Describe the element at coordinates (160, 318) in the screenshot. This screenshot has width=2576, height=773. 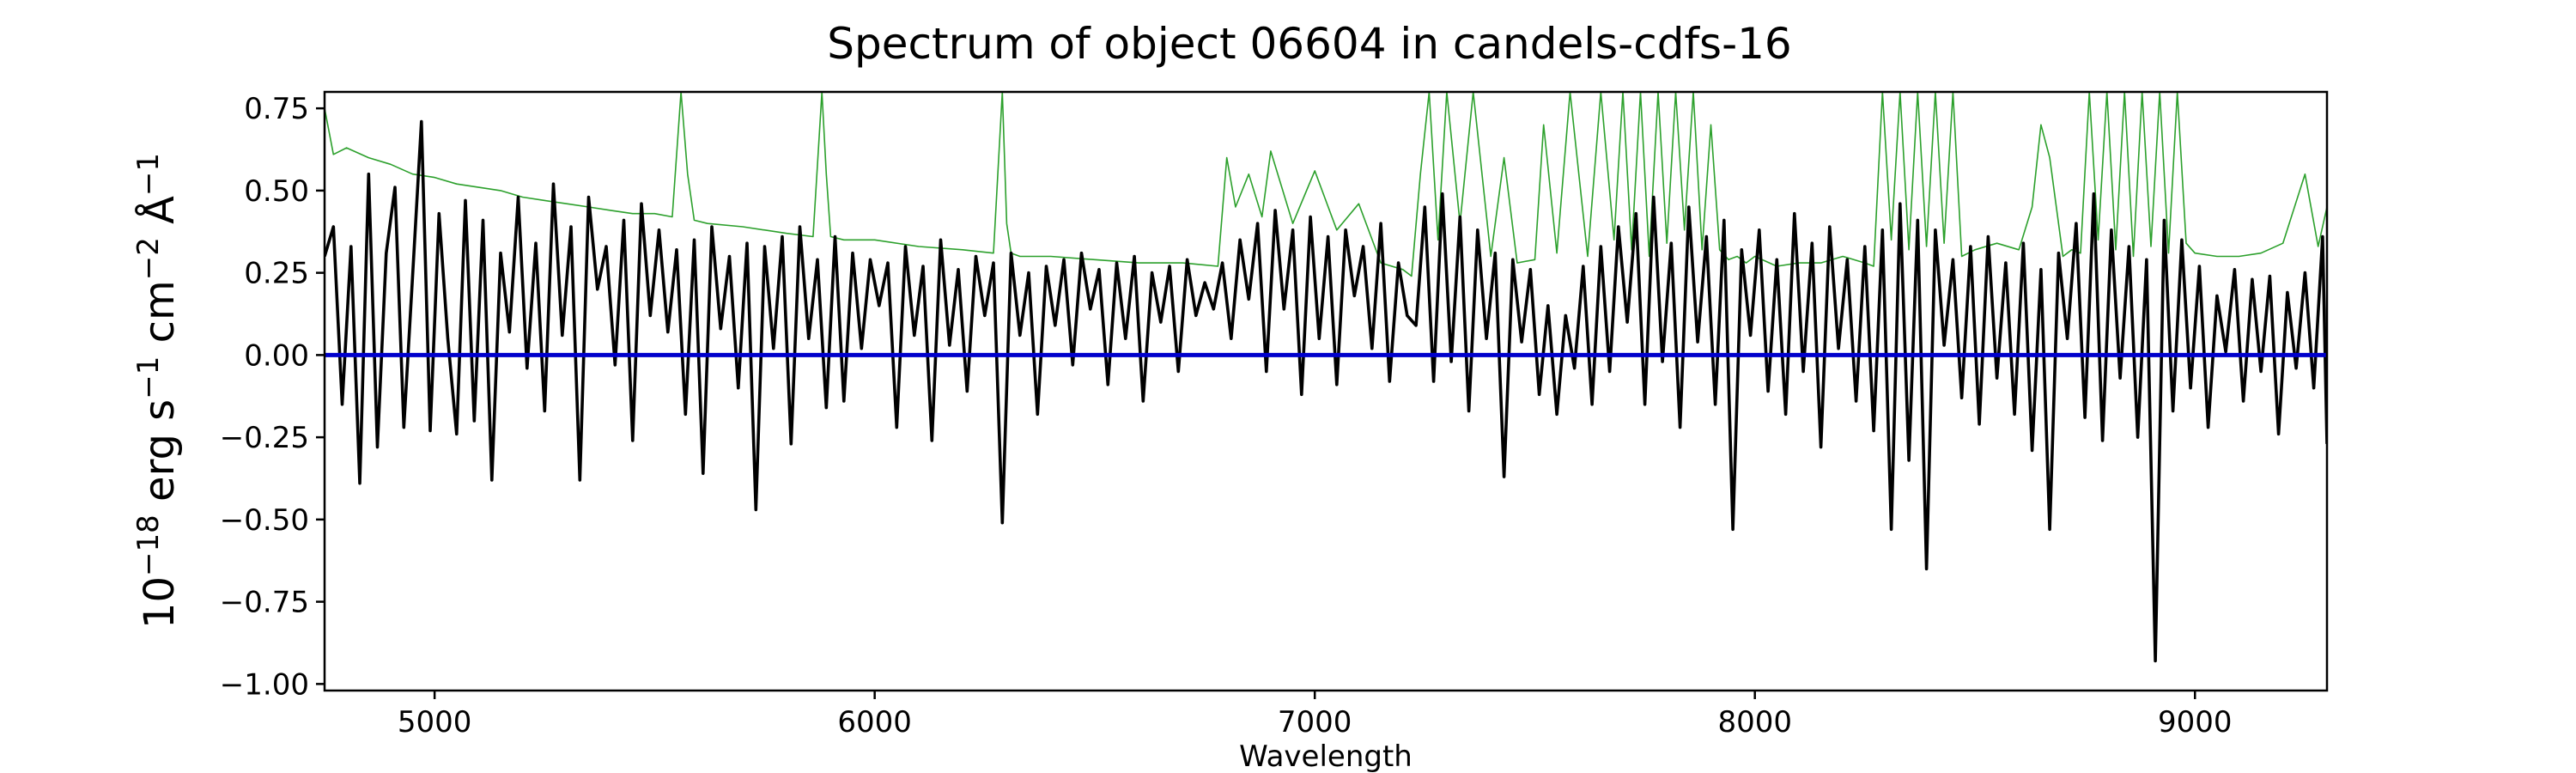
I see `ylabel-unit2: cm` at that location.